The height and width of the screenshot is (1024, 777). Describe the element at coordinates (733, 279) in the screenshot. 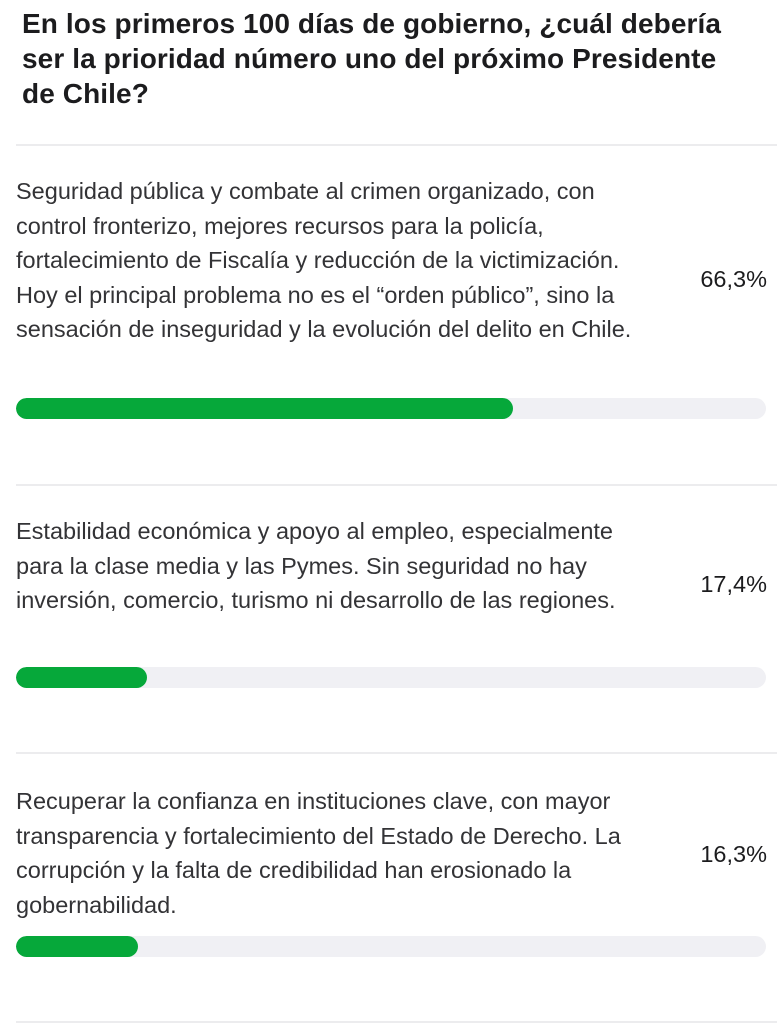

I see `option-percent: 66,3%` at that location.